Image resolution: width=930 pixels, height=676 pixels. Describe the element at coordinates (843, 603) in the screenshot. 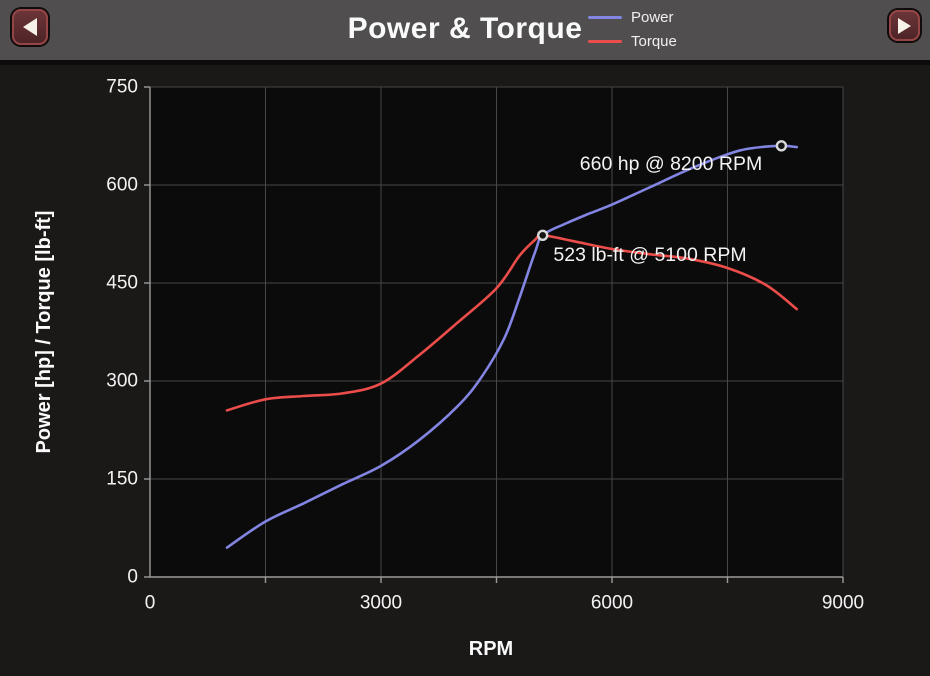

I see `x-tick-label: 9000` at that location.